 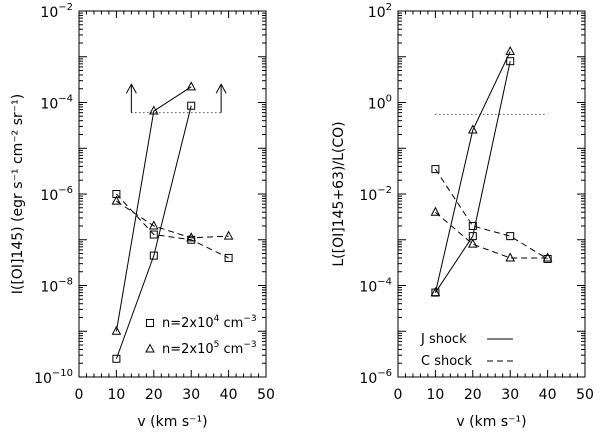 What do you see at coordinates (116, 395) in the screenshot?
I see `left-x-tick-label: 10` at bounding box center [116, 395].